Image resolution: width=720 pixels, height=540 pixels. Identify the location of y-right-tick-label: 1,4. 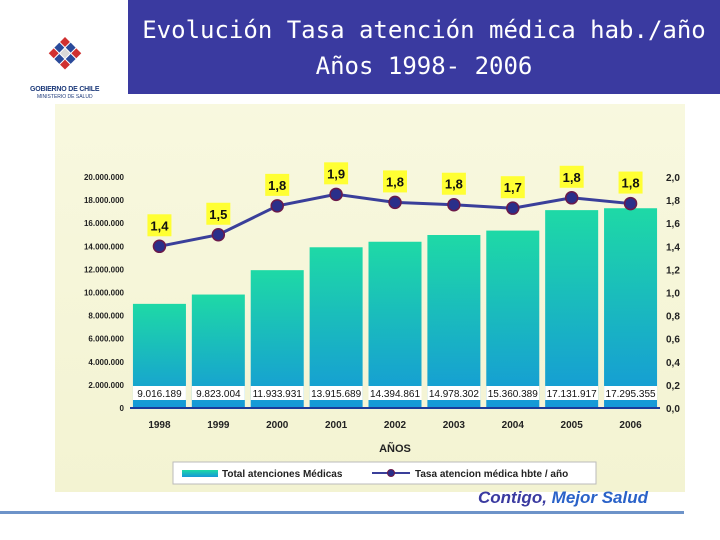
(673, 247).